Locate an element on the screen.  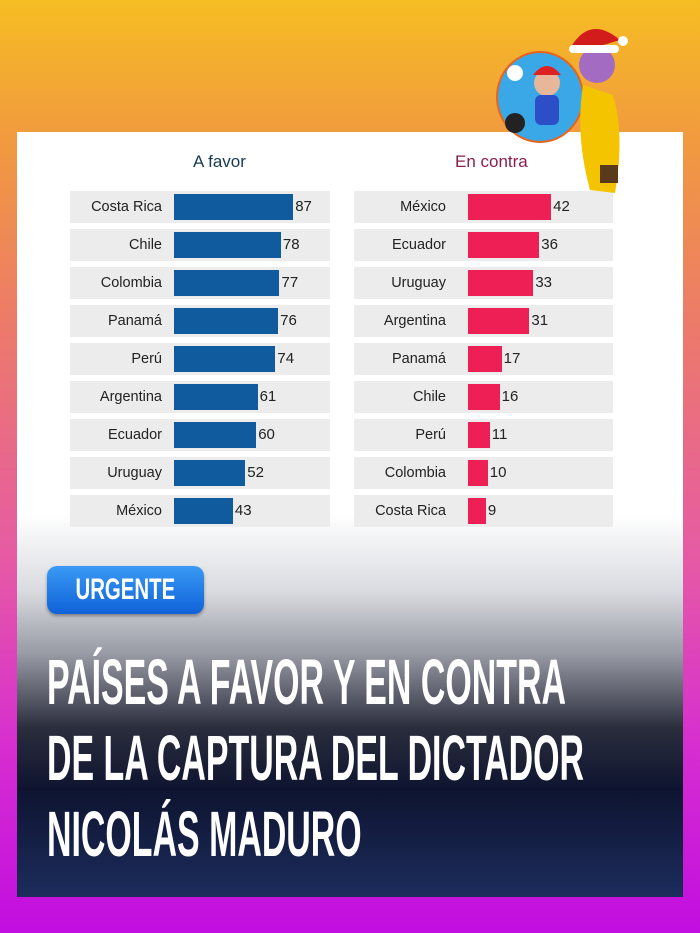
data-label: 33 is located at coordinates (544, 282).